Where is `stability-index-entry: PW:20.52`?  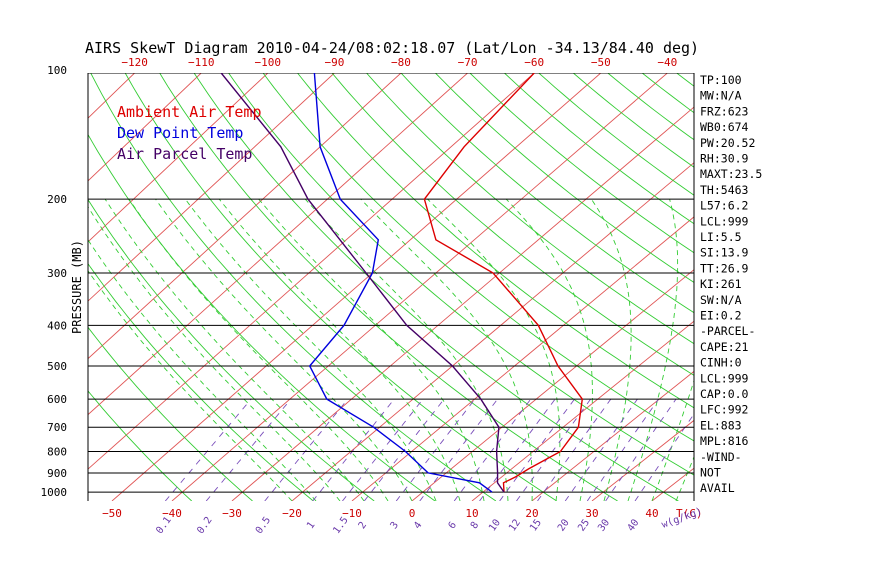 stability-index-entry: PW:20.52 is located at coordinates (727, 143).